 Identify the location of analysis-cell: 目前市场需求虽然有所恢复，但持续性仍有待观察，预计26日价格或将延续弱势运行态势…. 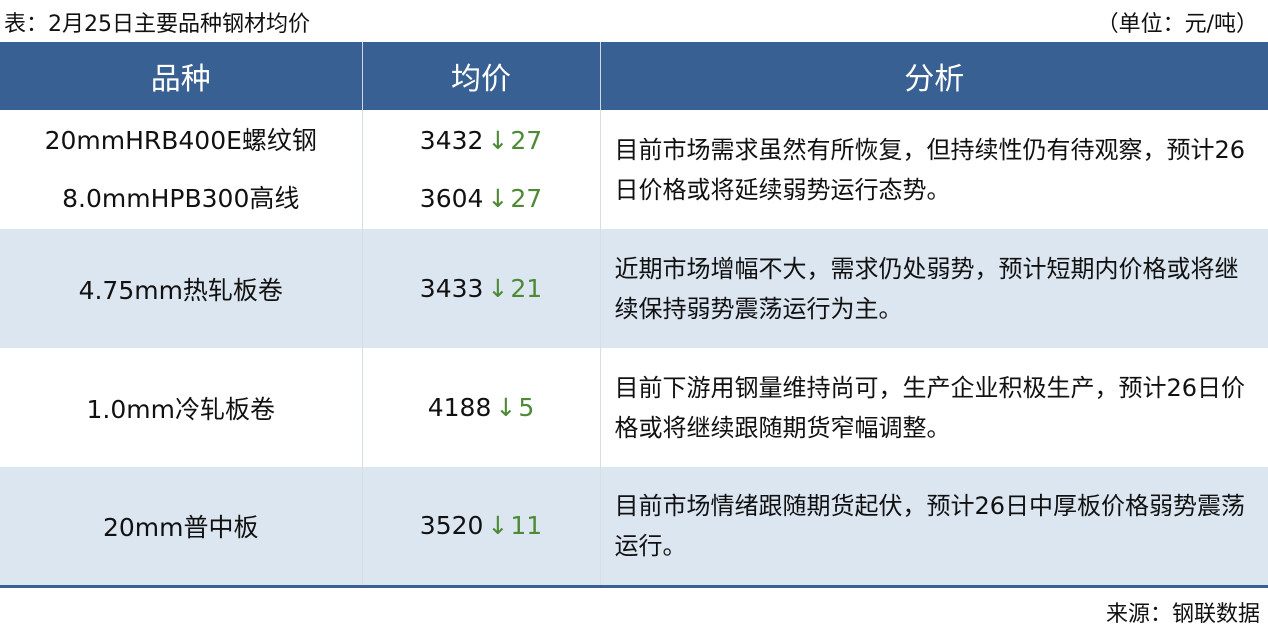
(930, 169).